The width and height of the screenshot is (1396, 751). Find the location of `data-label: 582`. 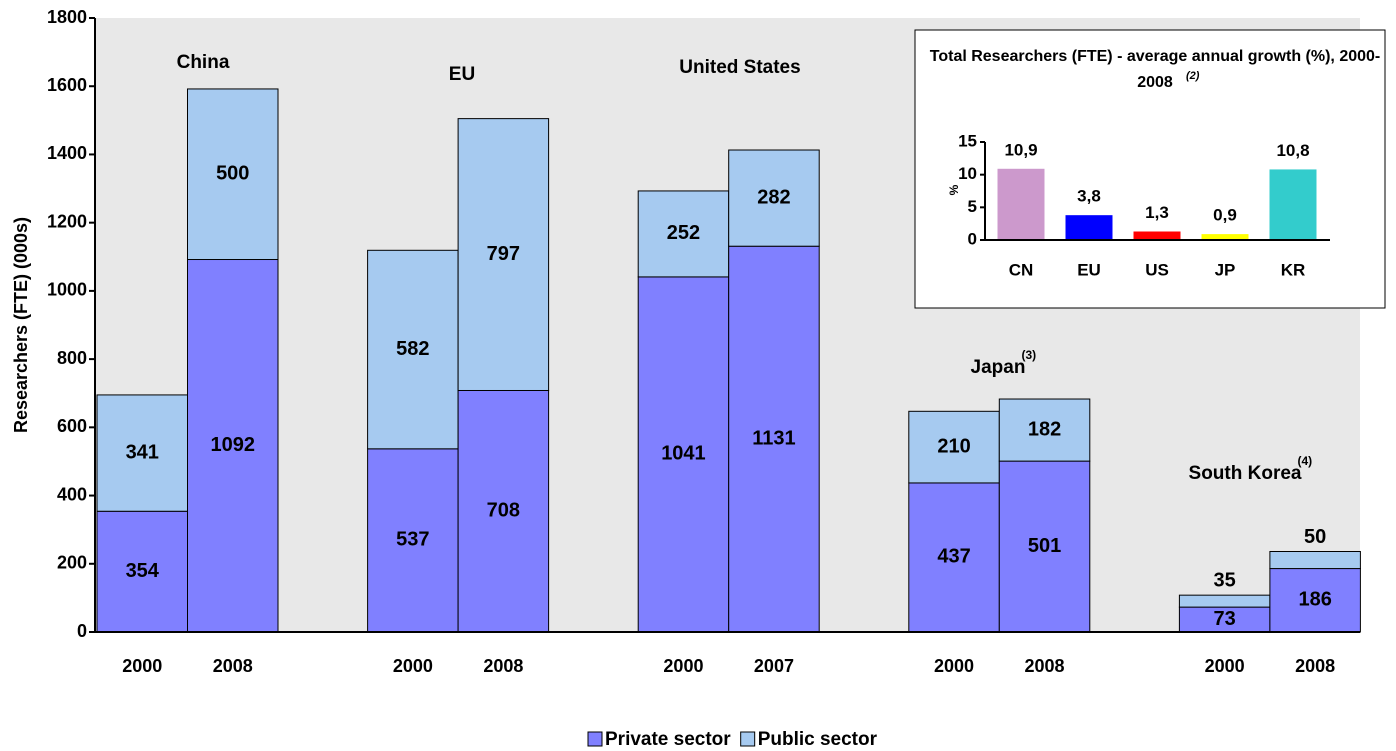

data-label: 582 is located at coordinates (412, 349).